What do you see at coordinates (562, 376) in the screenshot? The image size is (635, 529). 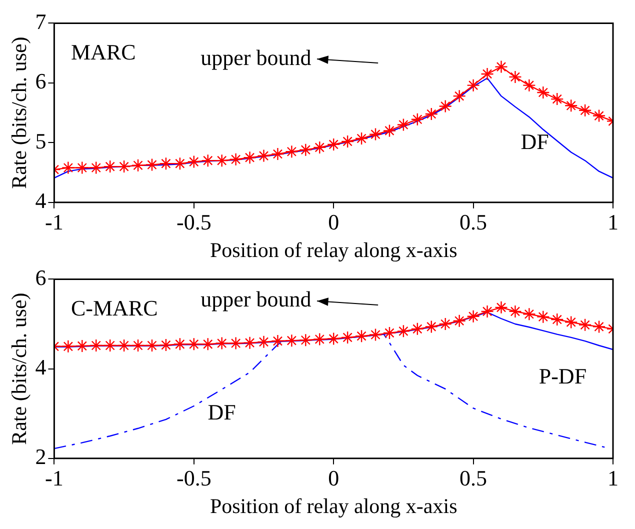 I see `annotation: P-DF` at bounding box center [562, 376].